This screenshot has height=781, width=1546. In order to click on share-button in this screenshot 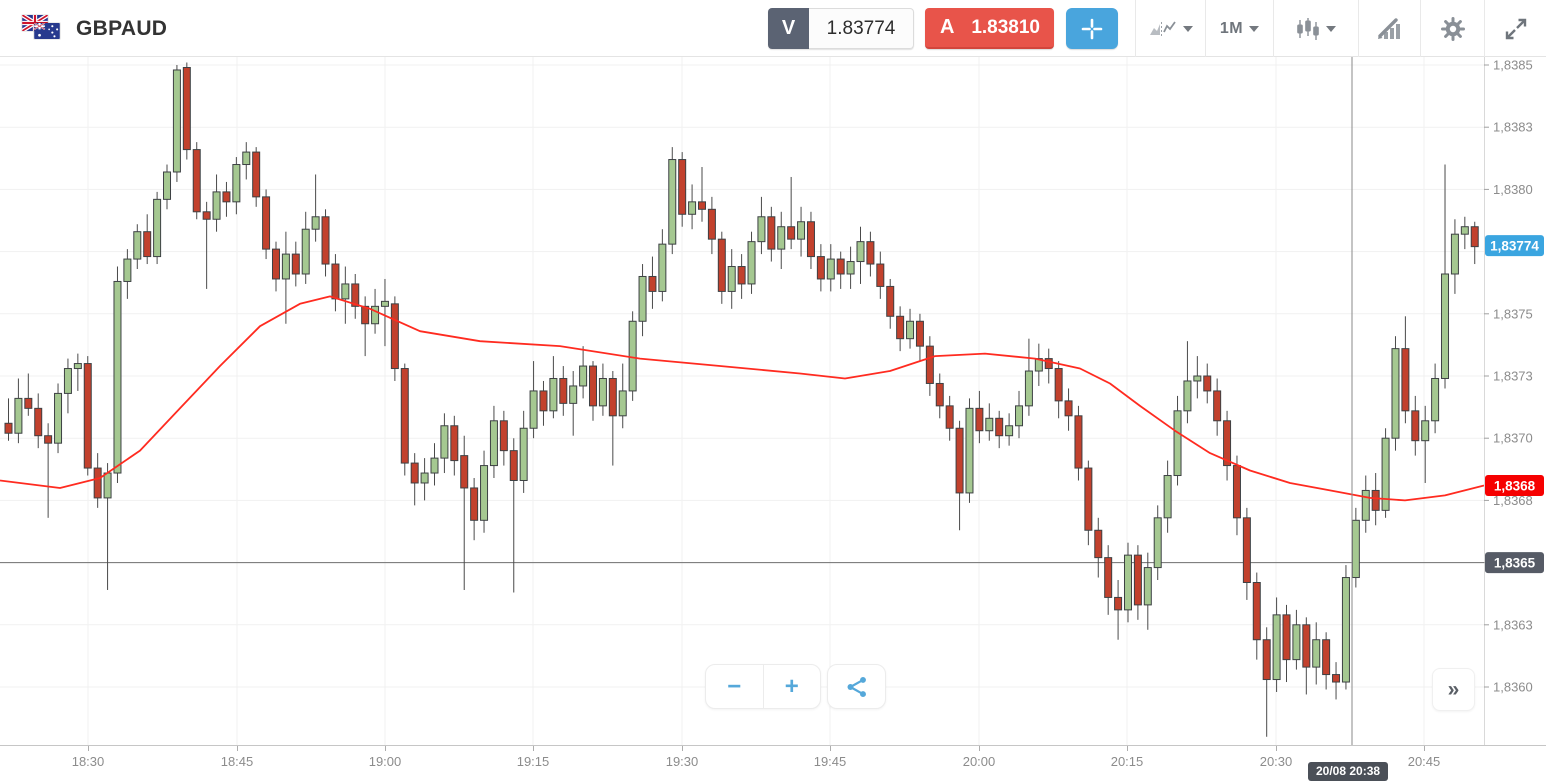, I will do `click(856, 686)`.